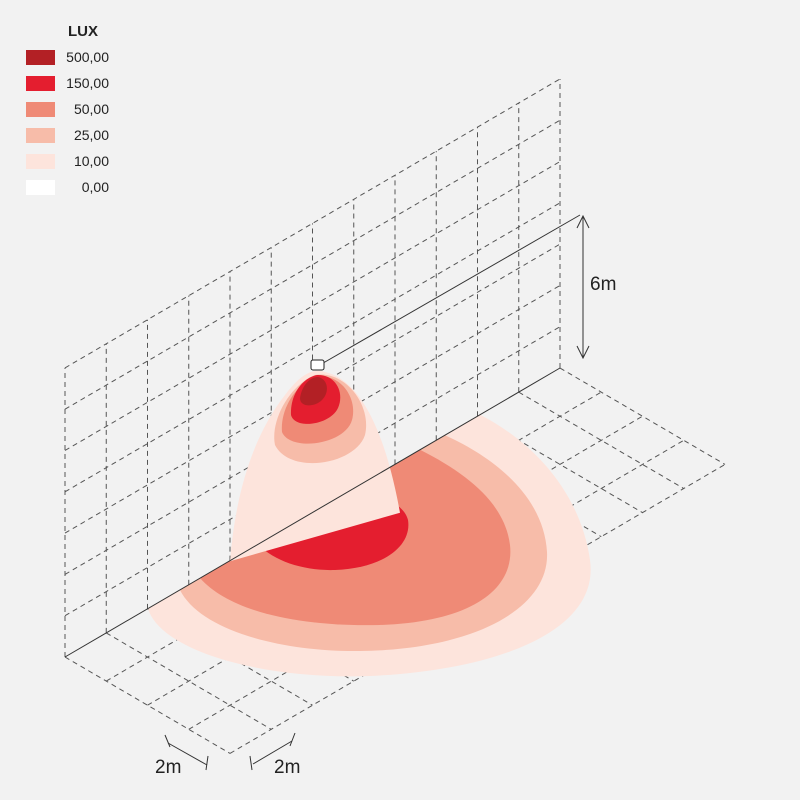 Image resolution: width=800 pixels, height=800 pixels. I want to click on mount-line, so click(449, 290).